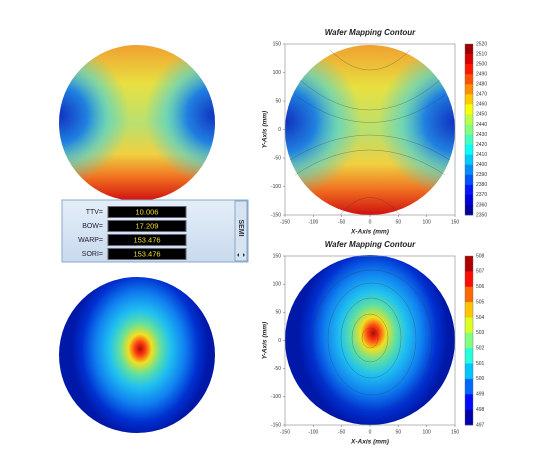  I want to click on metric-label: WARP=, so click(90, 240).